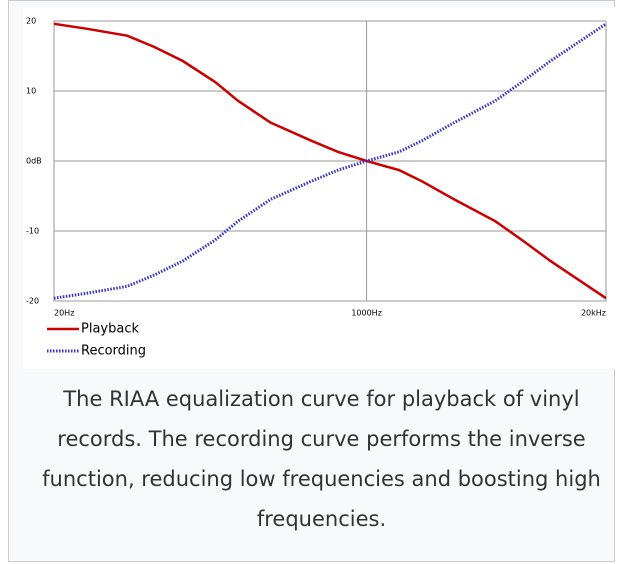 The height and width of the screenshot is (564, 625). I want to click on y-tick-label: -10, so click(32, 231).